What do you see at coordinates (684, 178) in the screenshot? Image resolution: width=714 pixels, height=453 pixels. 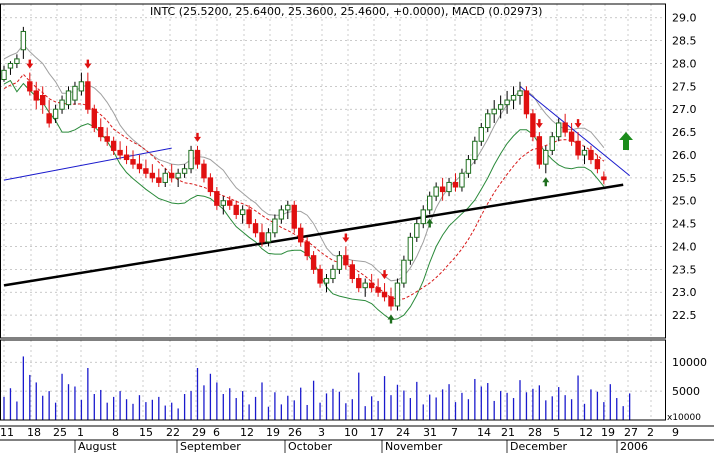 I see `price-tick-label: 25.5` at bounding box center [684, 178].